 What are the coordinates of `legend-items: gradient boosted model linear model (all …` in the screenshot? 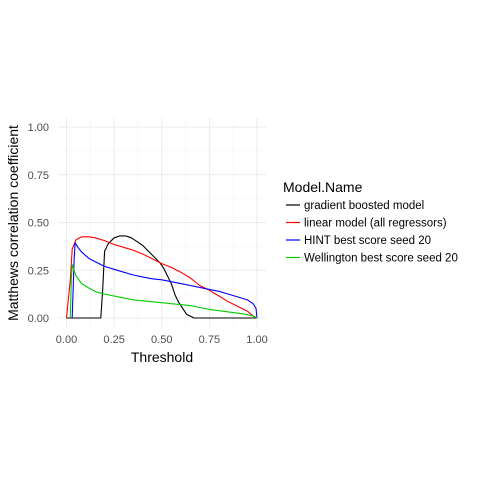 It's located at (372, 232).